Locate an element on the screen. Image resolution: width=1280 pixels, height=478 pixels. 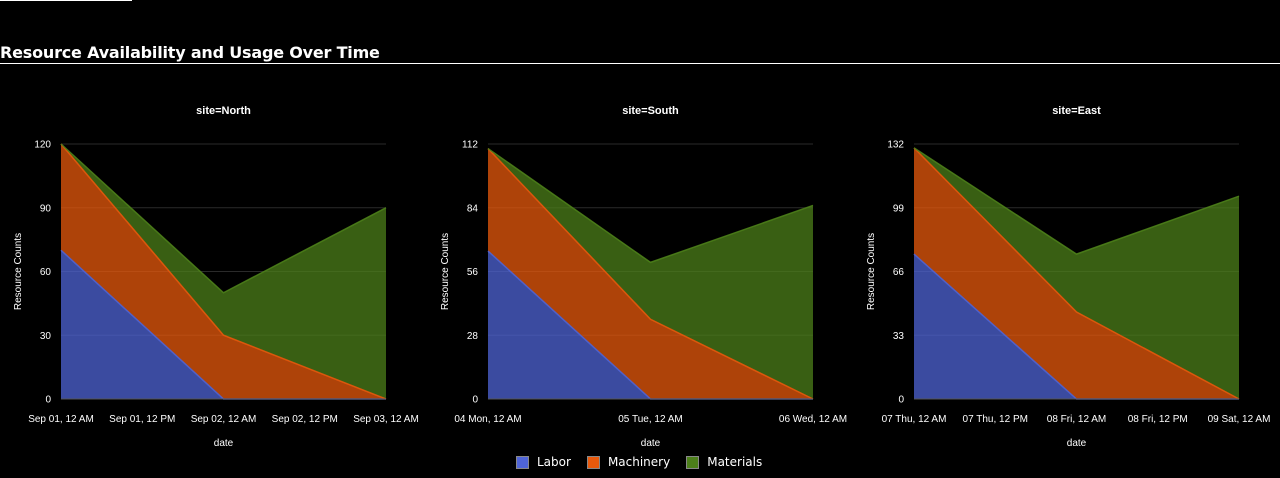
y-tick-label: 120 is located at coordinates (42, 145).